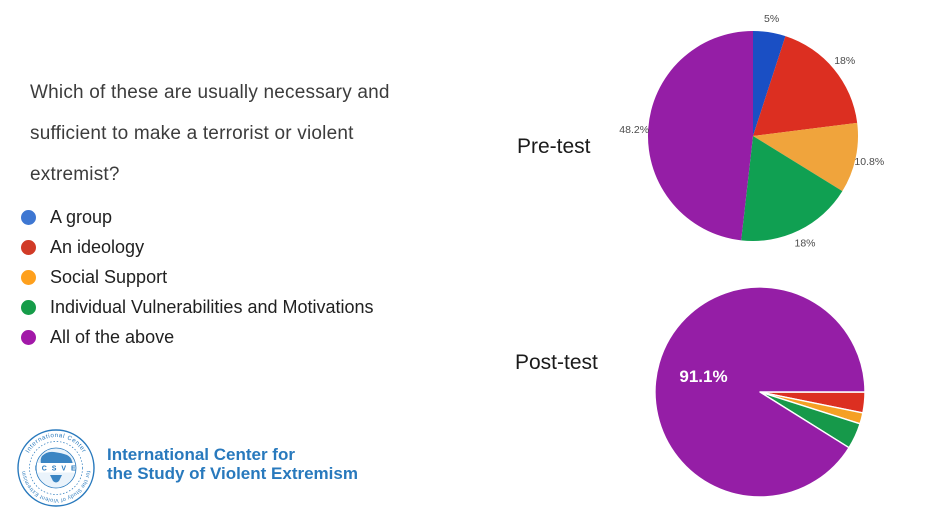 This screenshot has height=517, width=928. What do you see at coordinates (197, 217) in the screenshot?
I see `legend-item-a-group: A group` at bounding box center [197, 217].